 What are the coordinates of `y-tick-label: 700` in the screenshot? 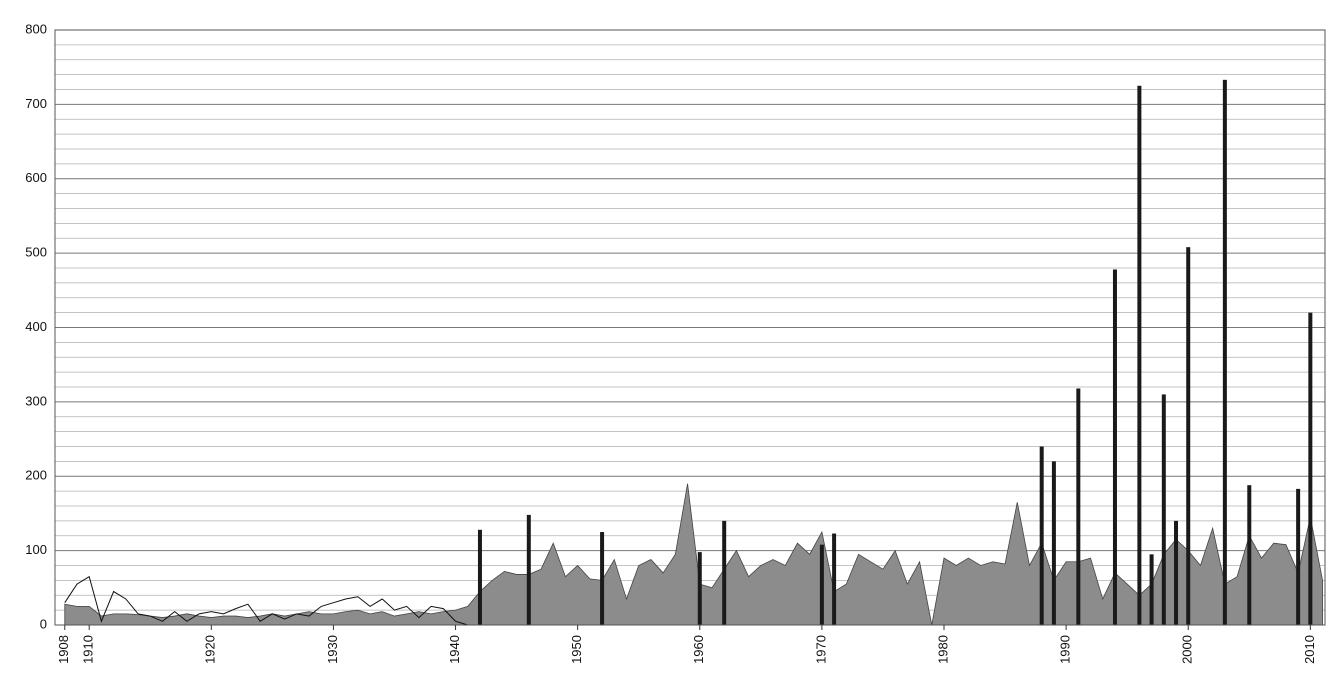 It's located at (36, 103).